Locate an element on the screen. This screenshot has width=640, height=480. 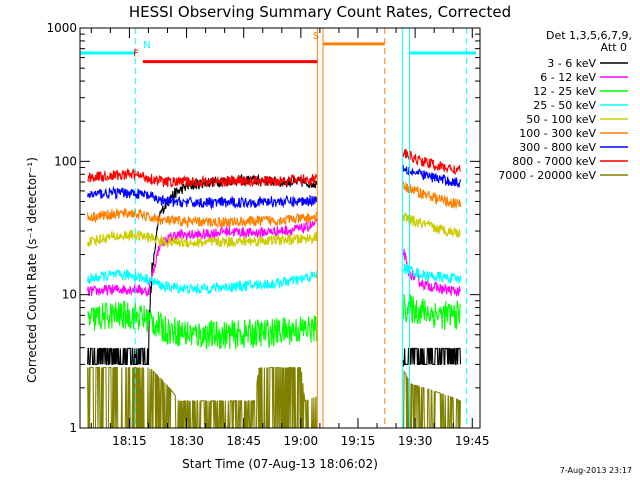
flag-label-F: F is located at coordinates (136, 54).